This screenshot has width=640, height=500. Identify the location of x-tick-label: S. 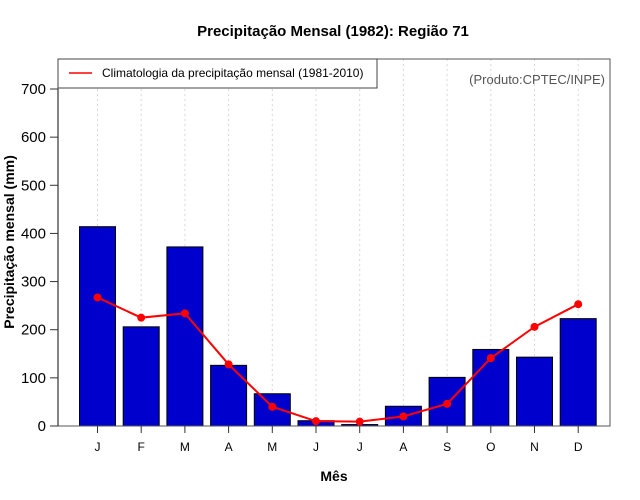
(447, 447).